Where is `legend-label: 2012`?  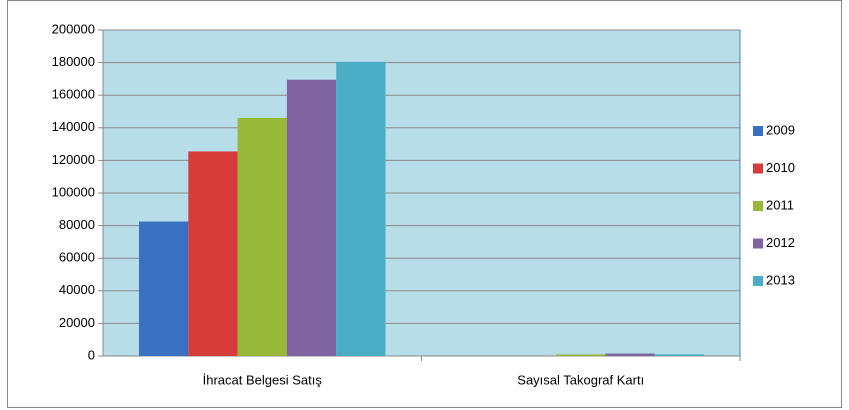
legend-label: 2012 is located at coordinates (780, 242).